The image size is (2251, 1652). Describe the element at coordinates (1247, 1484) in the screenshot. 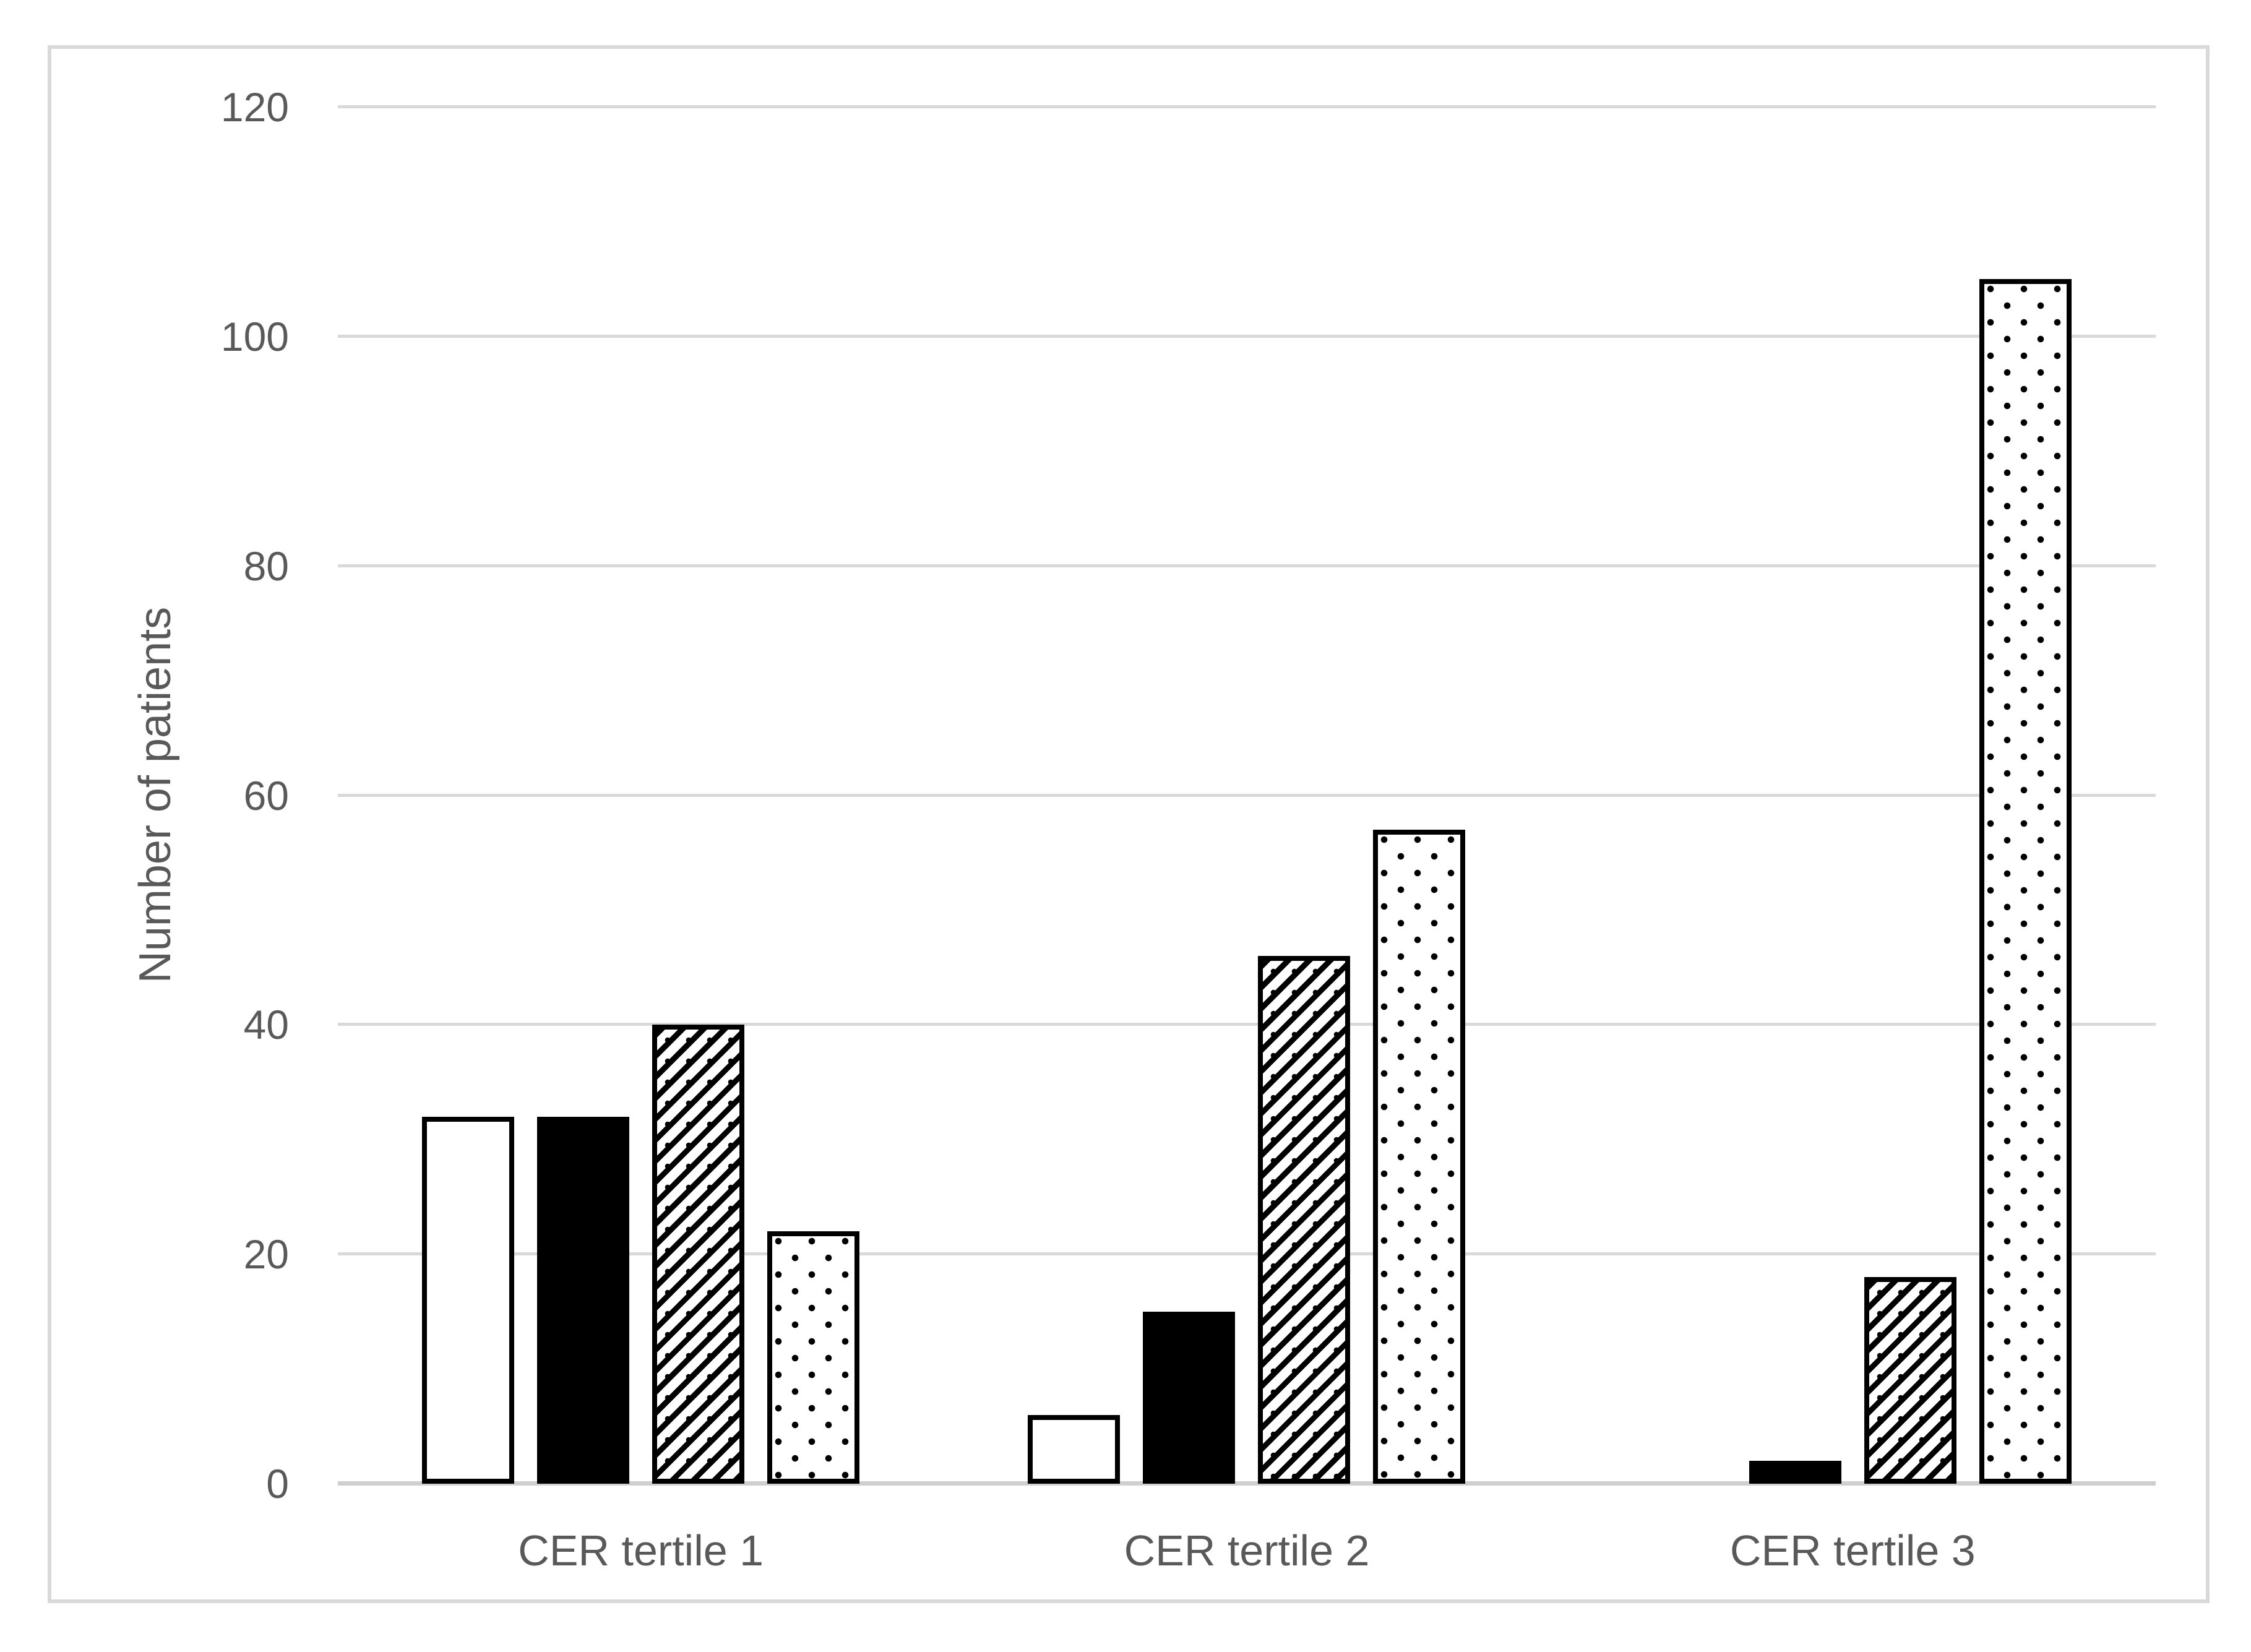

I see `x-axis-line` at that location.